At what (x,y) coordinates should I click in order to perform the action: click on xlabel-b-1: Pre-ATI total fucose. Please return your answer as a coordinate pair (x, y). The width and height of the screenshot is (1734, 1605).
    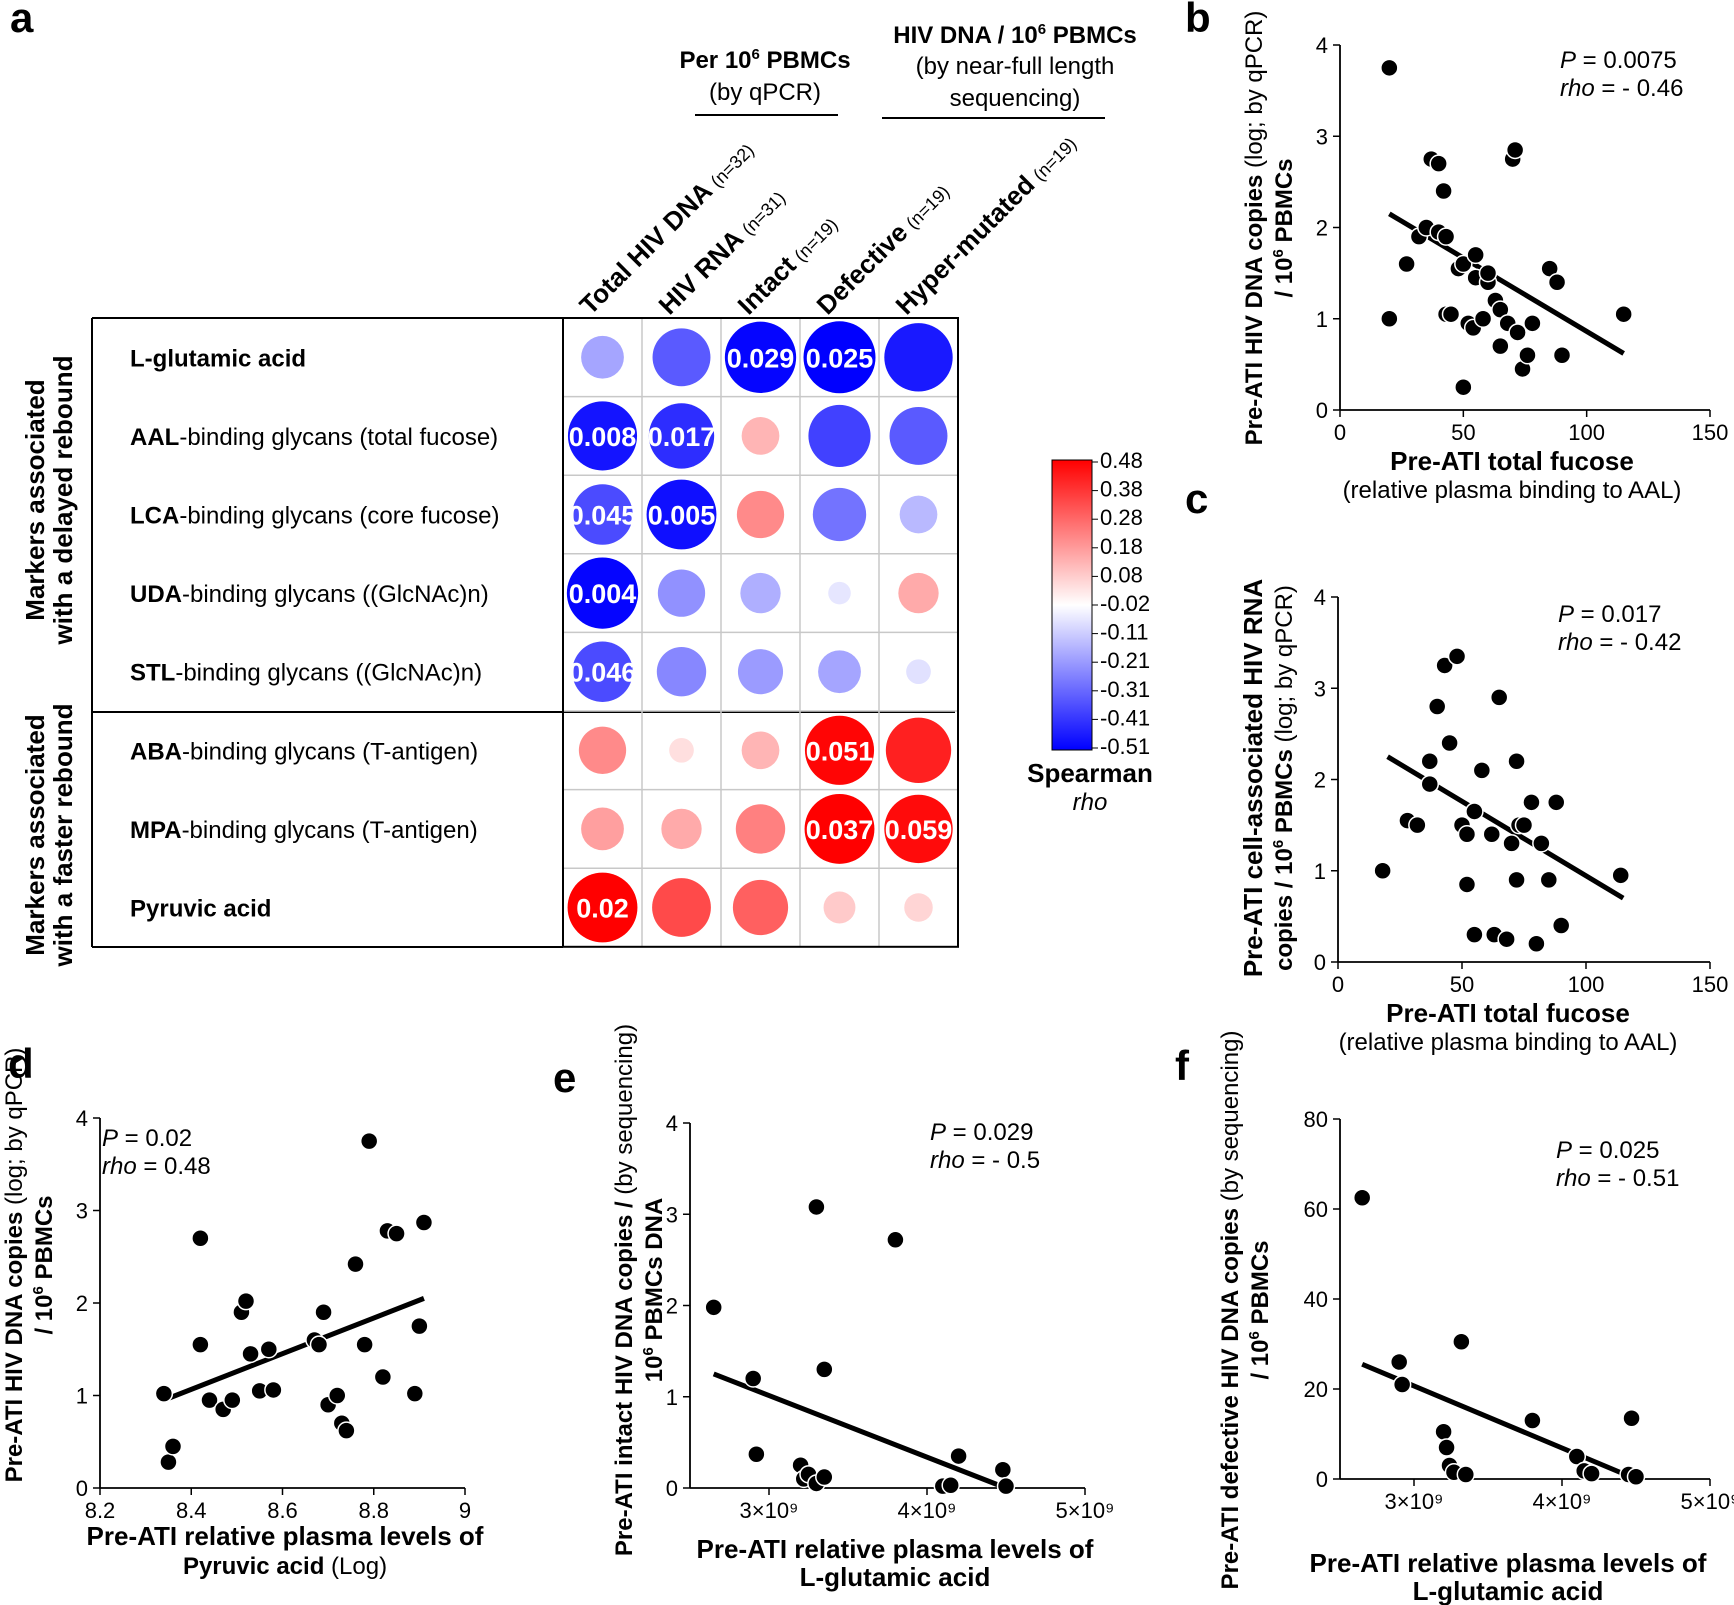
    Looking at the image, I should click on (1512, 461).